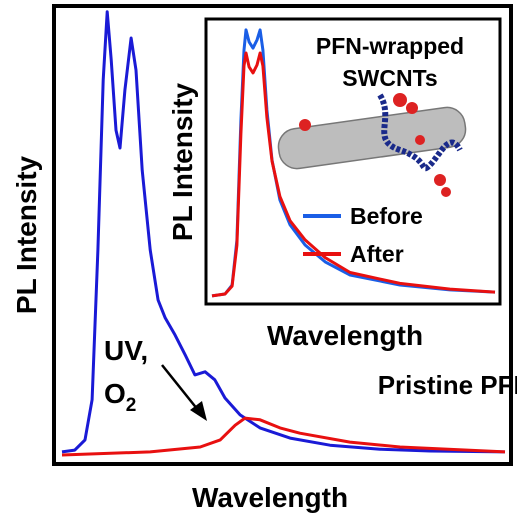 The height and width of the screenshot is (527, 517). What do you see at coordinates (390, 46) in the screenshot?
I see `inset-annotation: PFN-wrapped` at bounding box center [390, 46].